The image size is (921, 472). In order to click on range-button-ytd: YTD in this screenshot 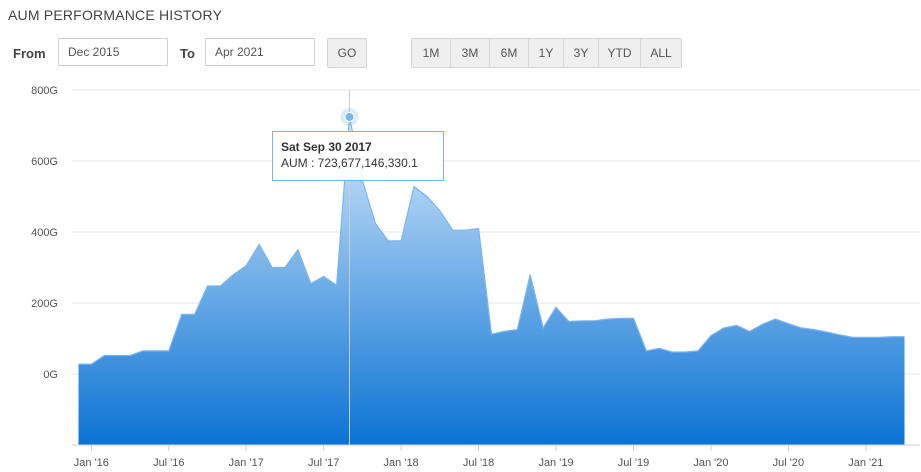, I will do `click(619, 53)`.